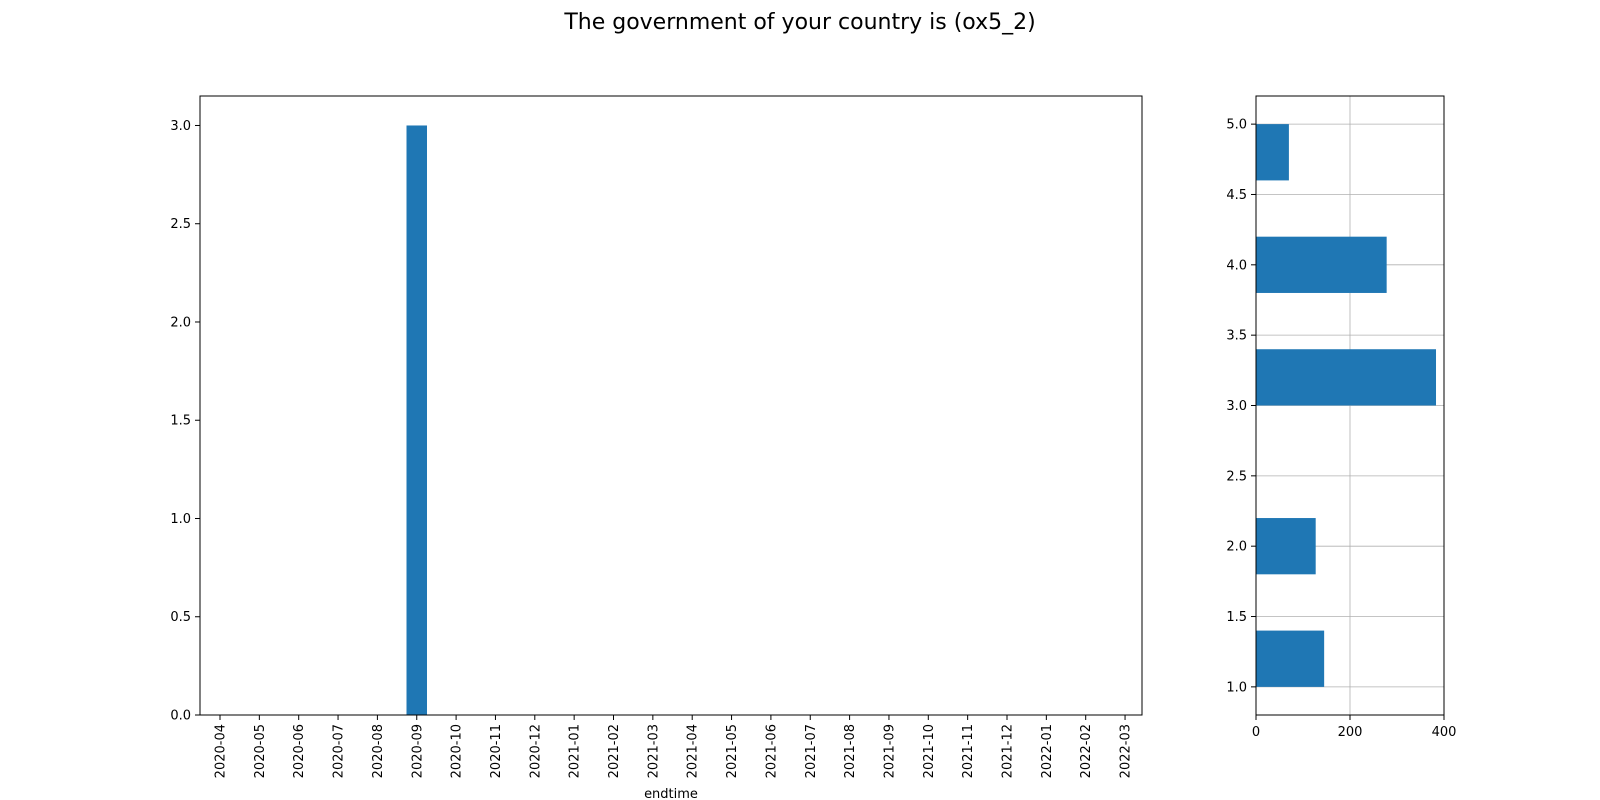 The width and height of the screenshot is (1600, 800). What do you see at coordinates (614, 751) in the screenshot?
I see `x-tick-label: 2021-02` at bounding box center [614, 751].